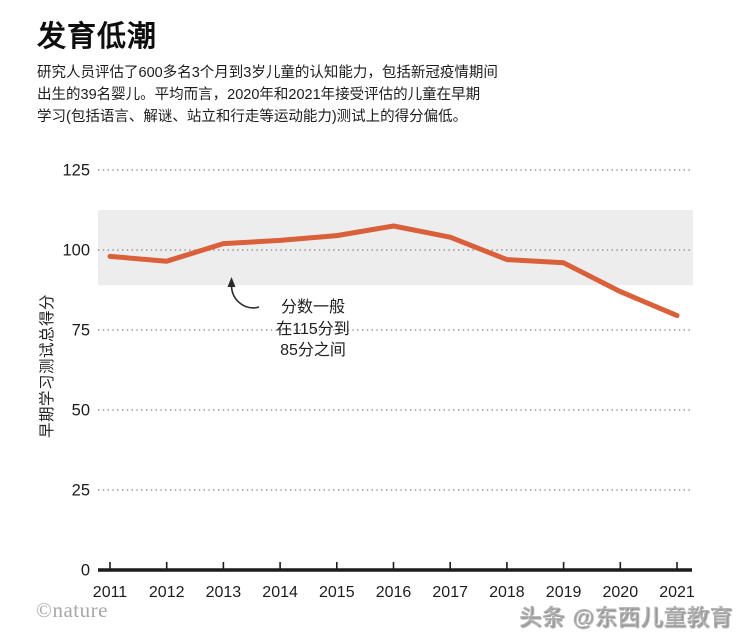 The height and width of the screenshot is (635, 739). I want to click on x-tick-label: 2019, so click(564, 592).